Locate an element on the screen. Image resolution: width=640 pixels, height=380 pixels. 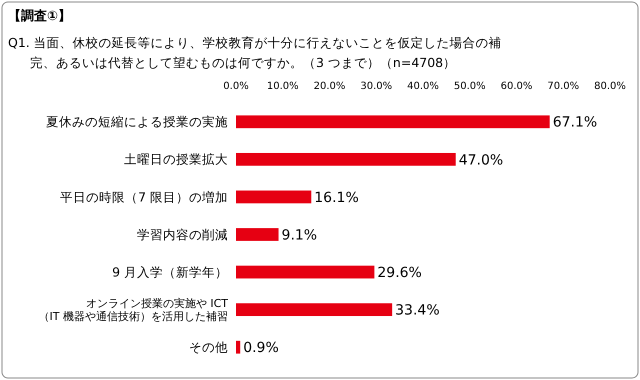
x-tick-label: 80.0% is located at coordinates (610, 86).